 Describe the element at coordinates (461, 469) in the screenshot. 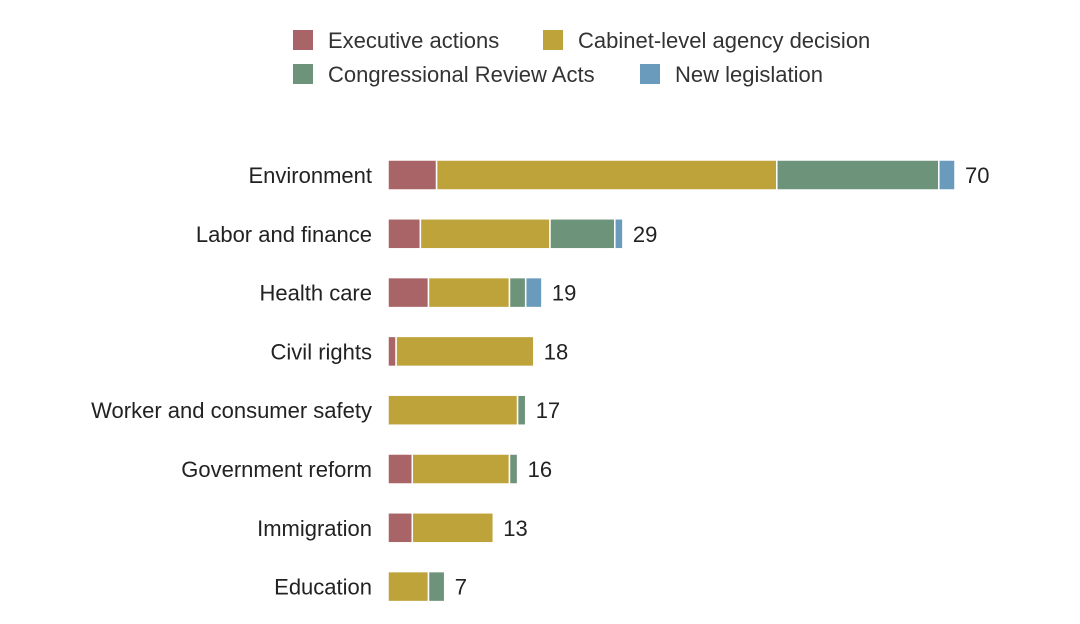

I see `bar-segment-government-reform-cabinet-level-agency-decision` at that location.